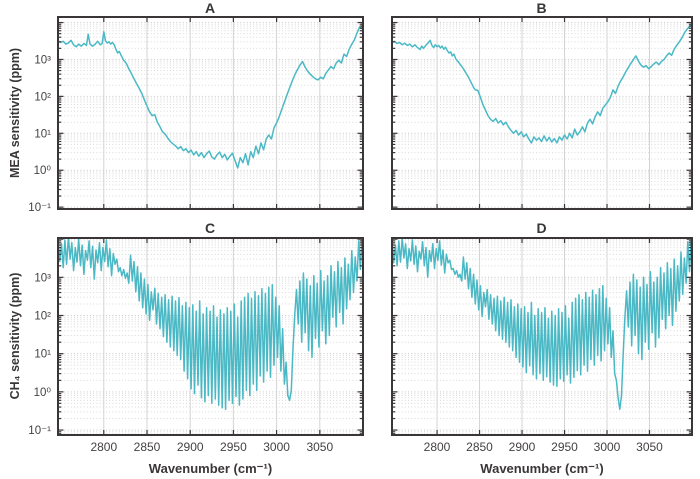 The width and height of the screenshot is (700, 479). What do you see at coordinates (542, 228) in the screenshot?
I see `panel-d-title: D` at bounding box center [542, 228].